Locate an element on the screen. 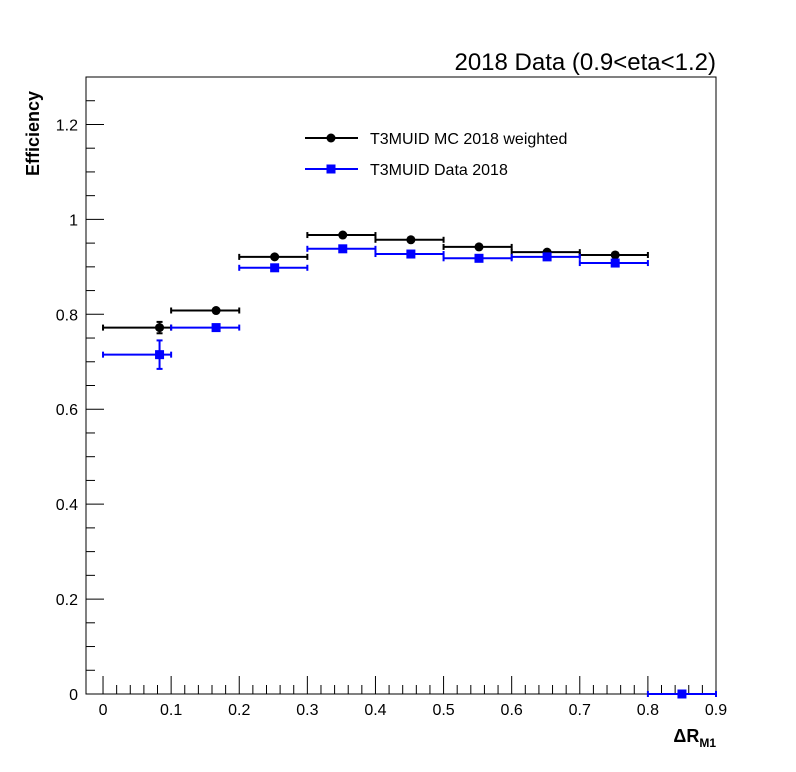 This screenshot has height=772, width=796. x-tick-label: 0.9 is located at coordinates (716, 710).